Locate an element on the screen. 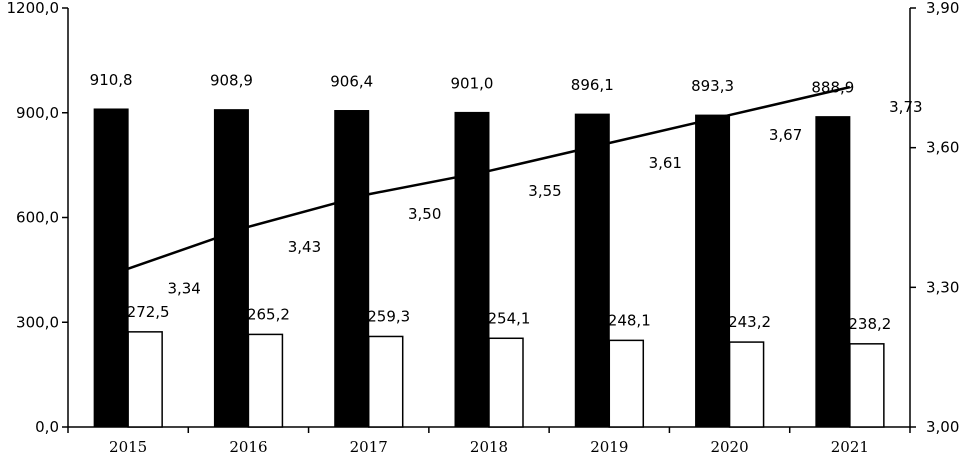  bar-series2-label: 248,1 is located at coordinates (629, 320).